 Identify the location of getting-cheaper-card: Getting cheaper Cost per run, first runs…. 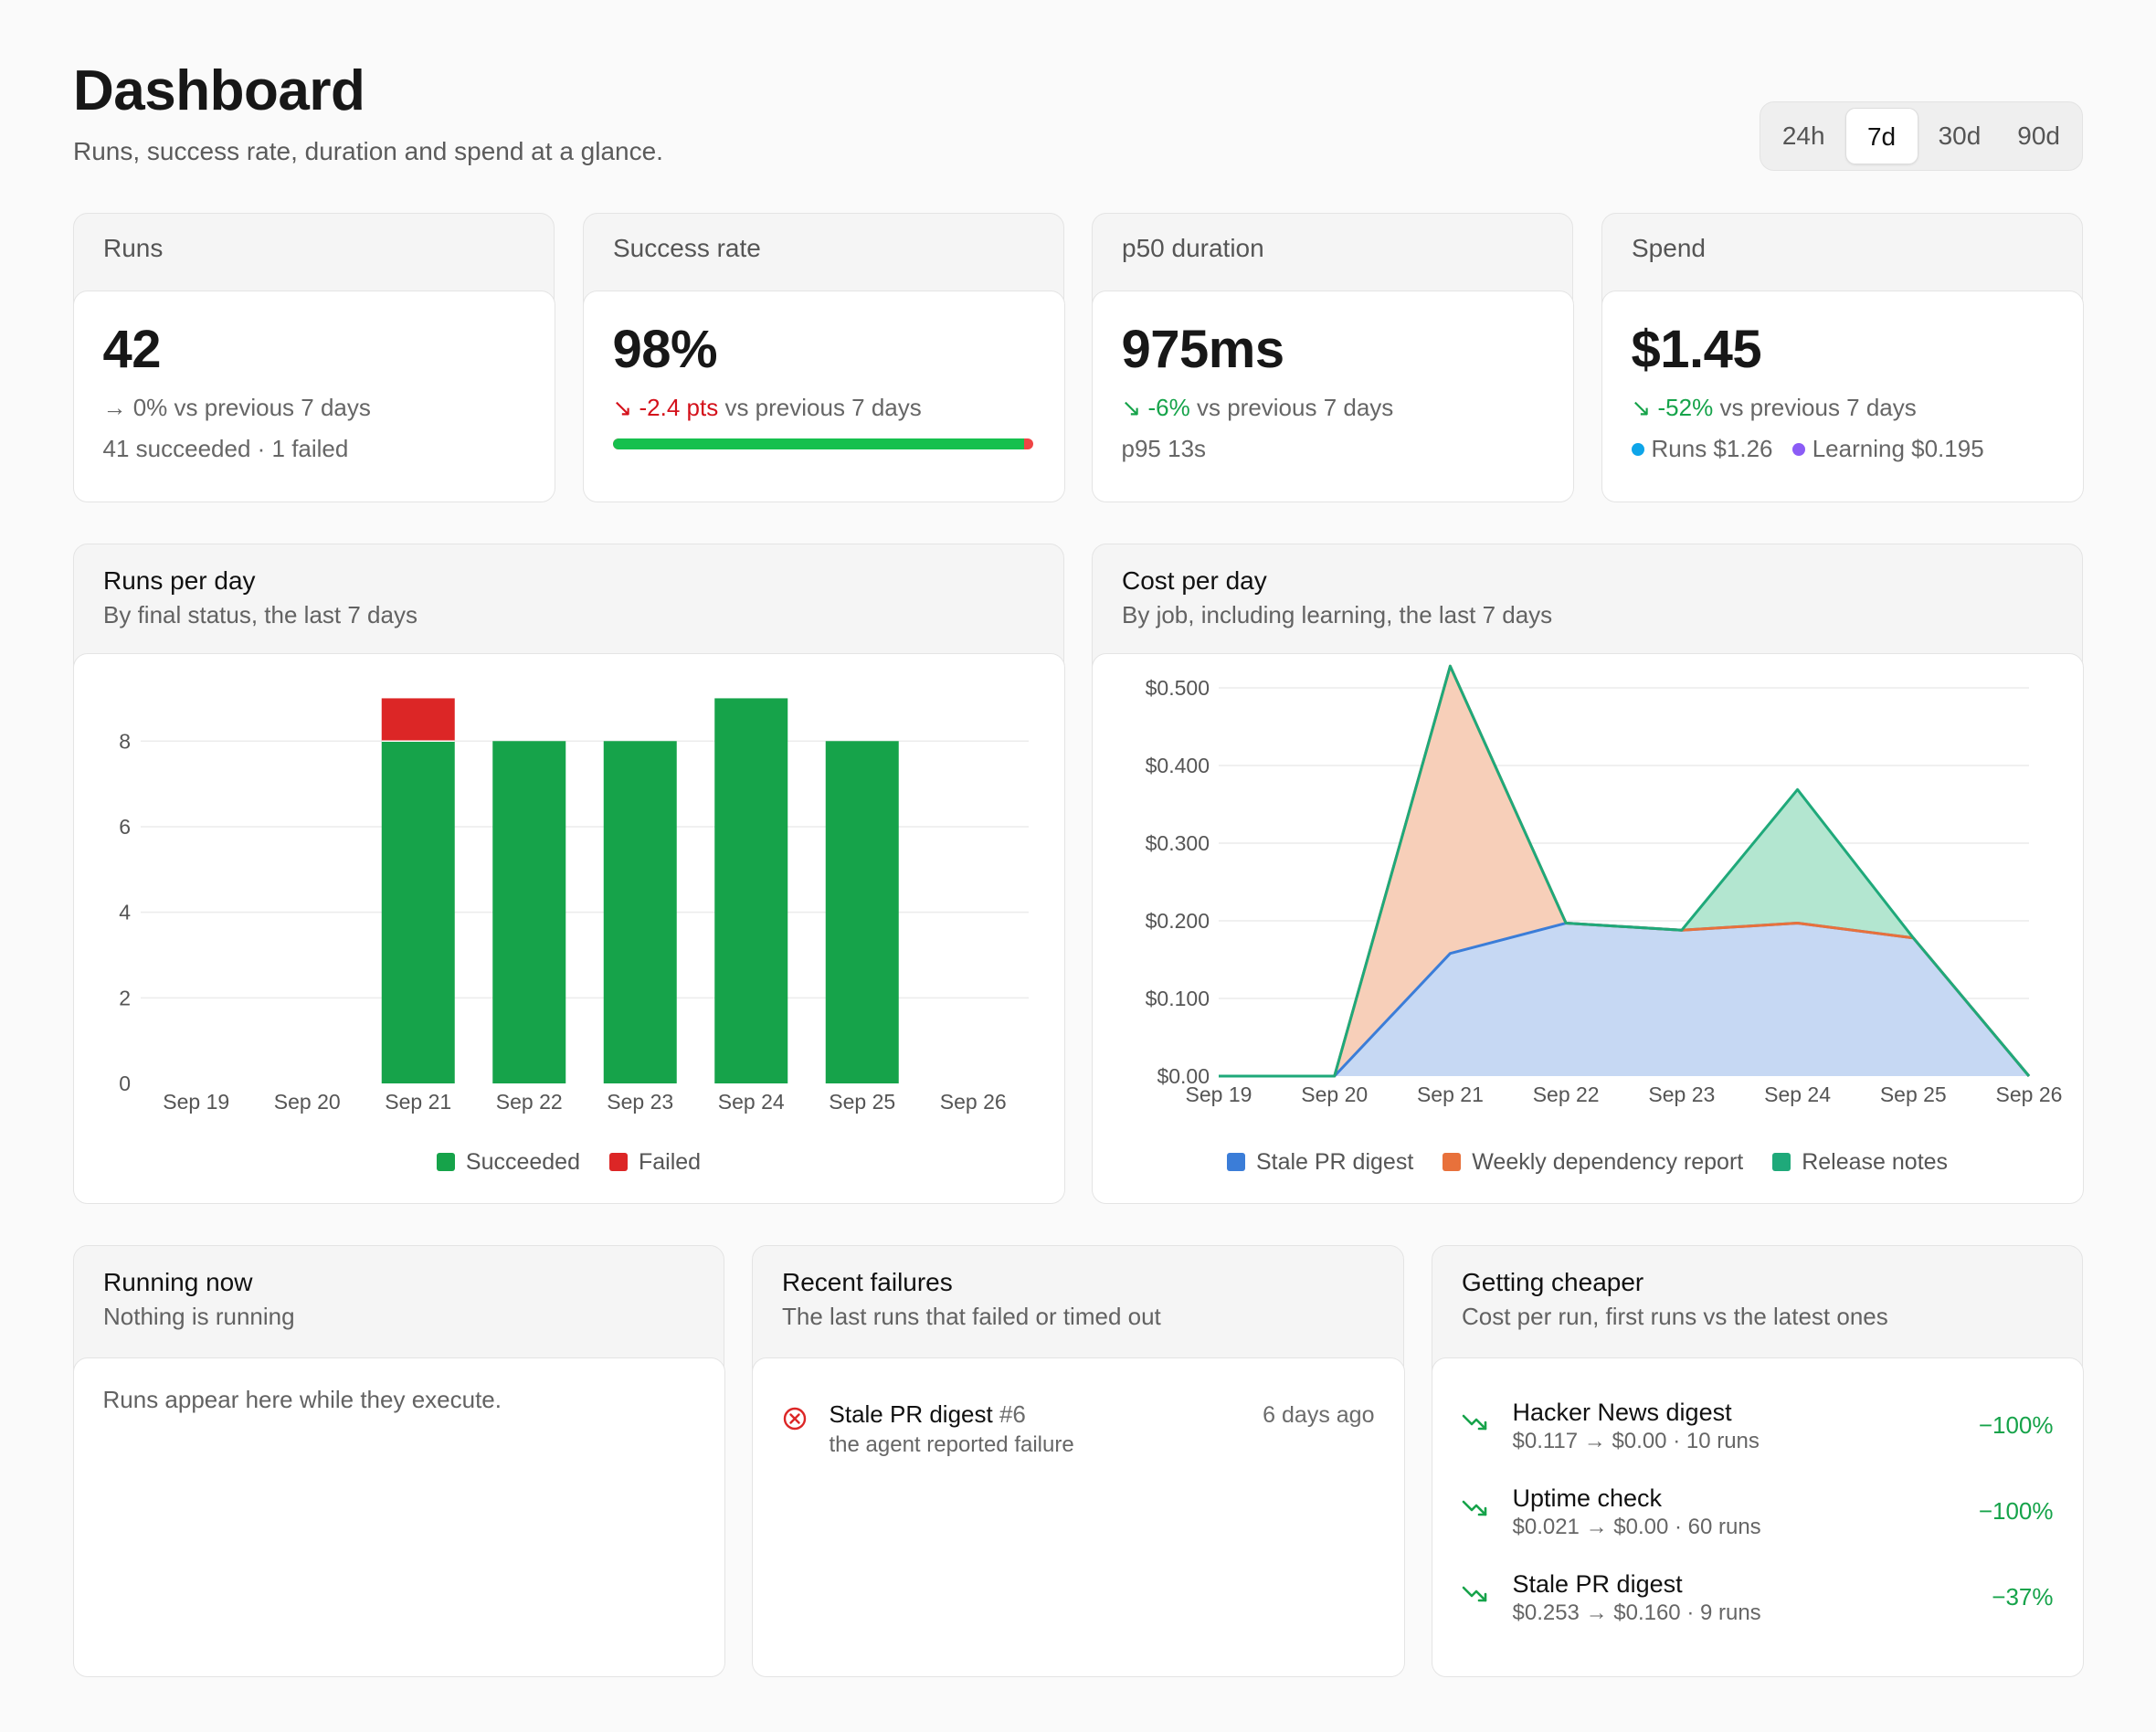
(1757, 1461).